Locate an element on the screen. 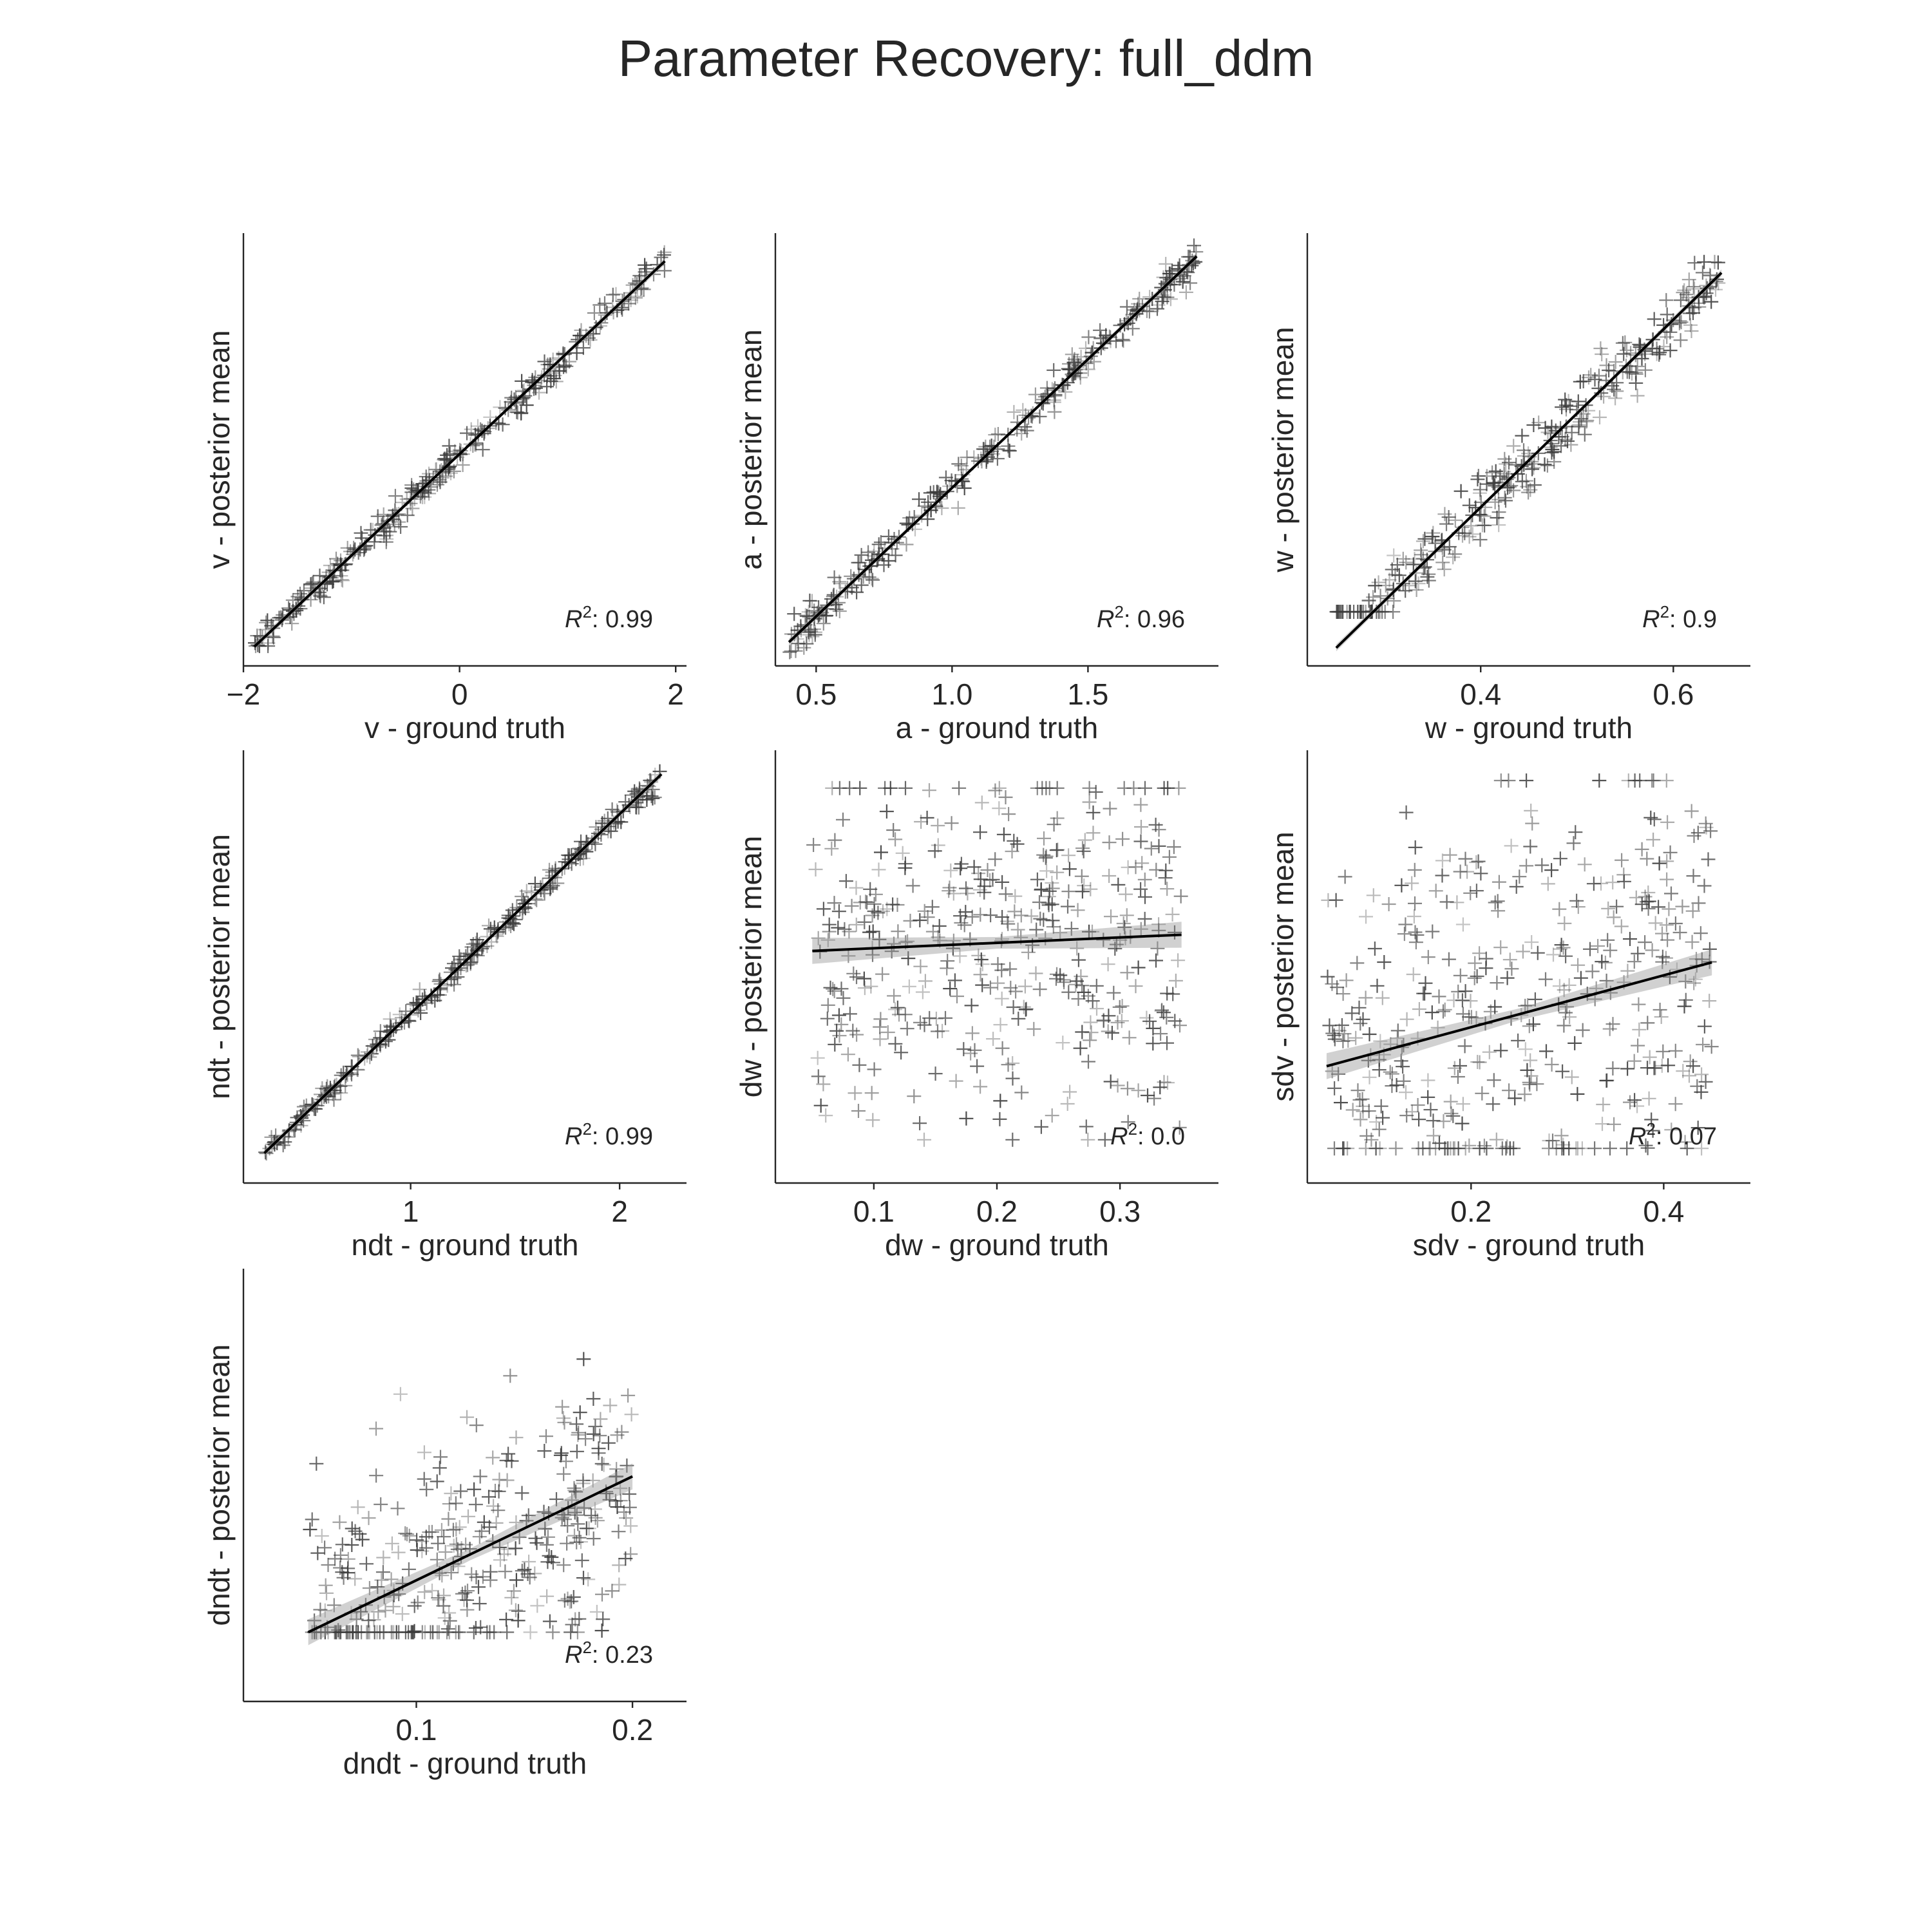 This screenshot has width=1932, height=1932. dndt-y-axis-label: dndt - posterior mean is located at coordinates (219, 1484).